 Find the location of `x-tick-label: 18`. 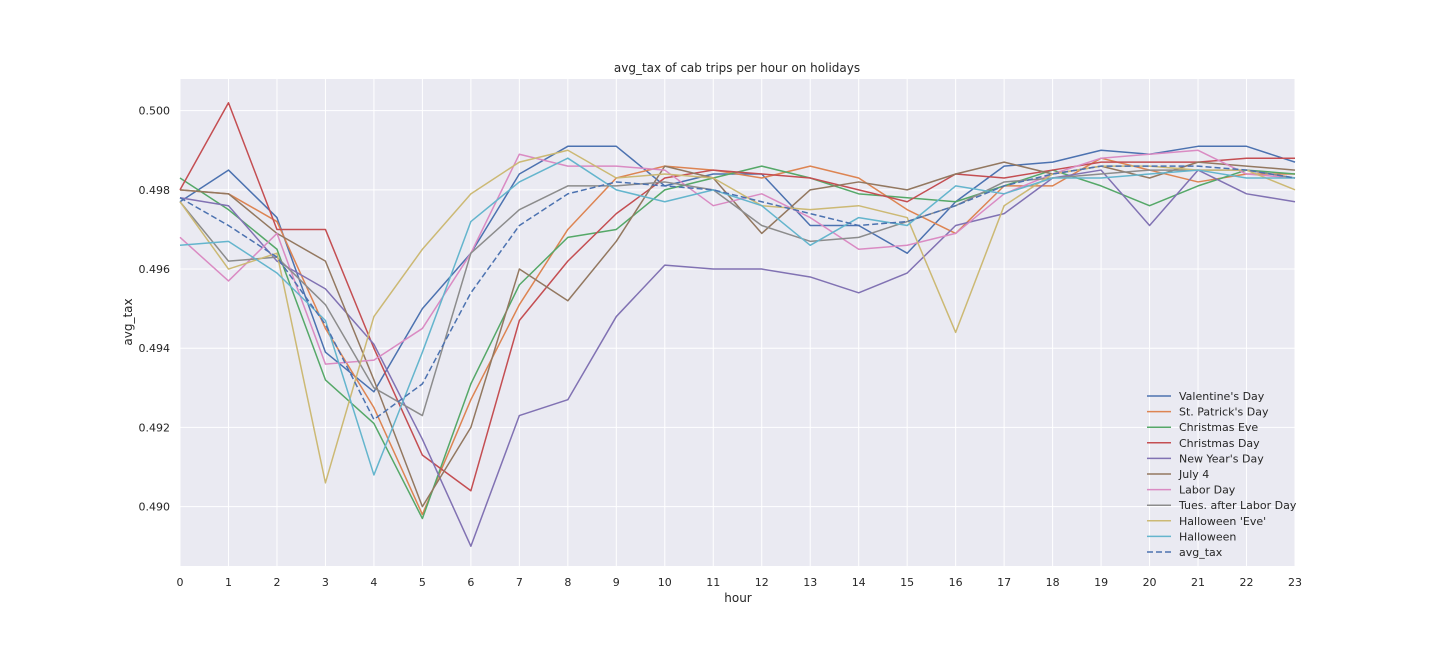

x-tick-label: 18 is located at coordinates (1053, 582).